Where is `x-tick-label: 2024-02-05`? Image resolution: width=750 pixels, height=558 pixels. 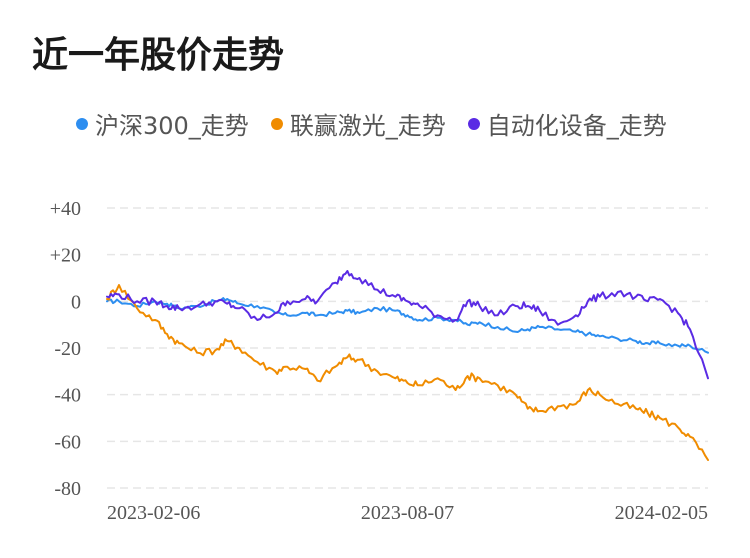
x-tick-label: 2024-02-05 is located at coordinates (661, 513).